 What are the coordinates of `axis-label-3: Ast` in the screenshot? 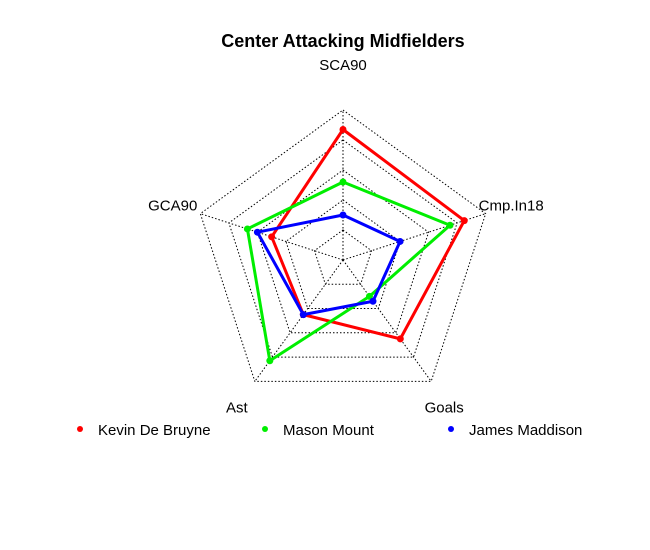 It's located at (237, 407).